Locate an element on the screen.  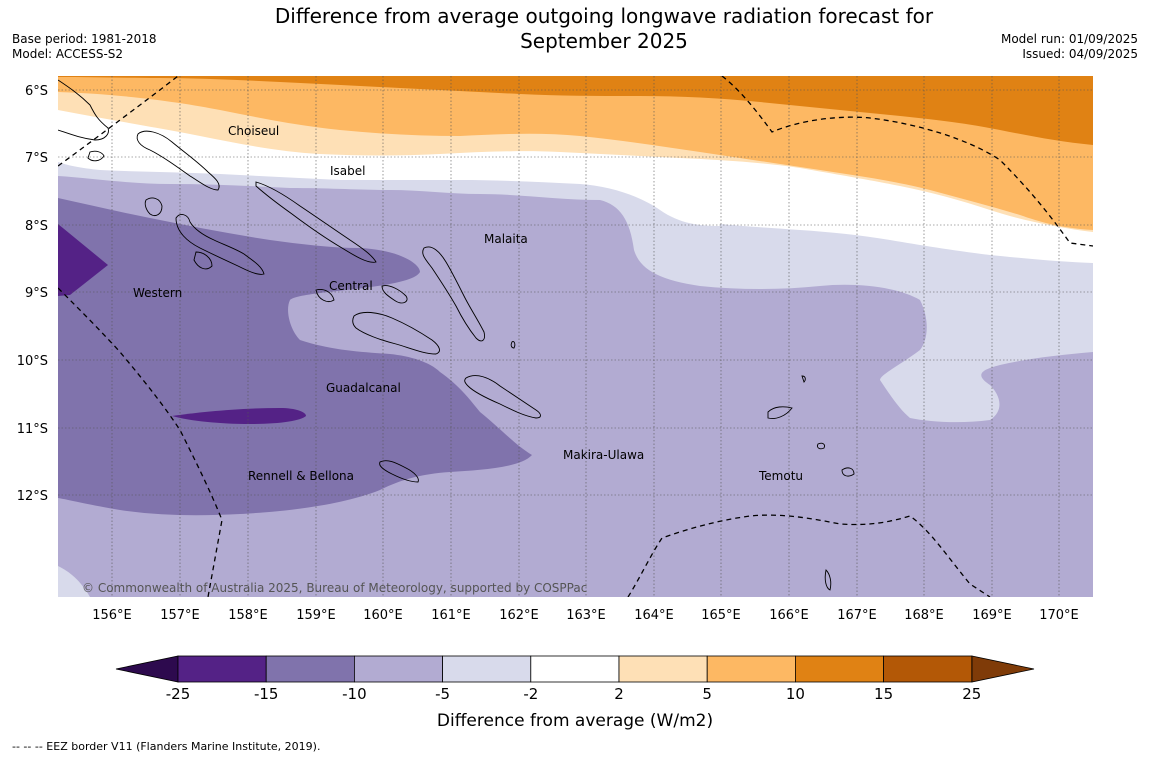
colorbar-tick-label: -5 is located at coordinates (442, 694).